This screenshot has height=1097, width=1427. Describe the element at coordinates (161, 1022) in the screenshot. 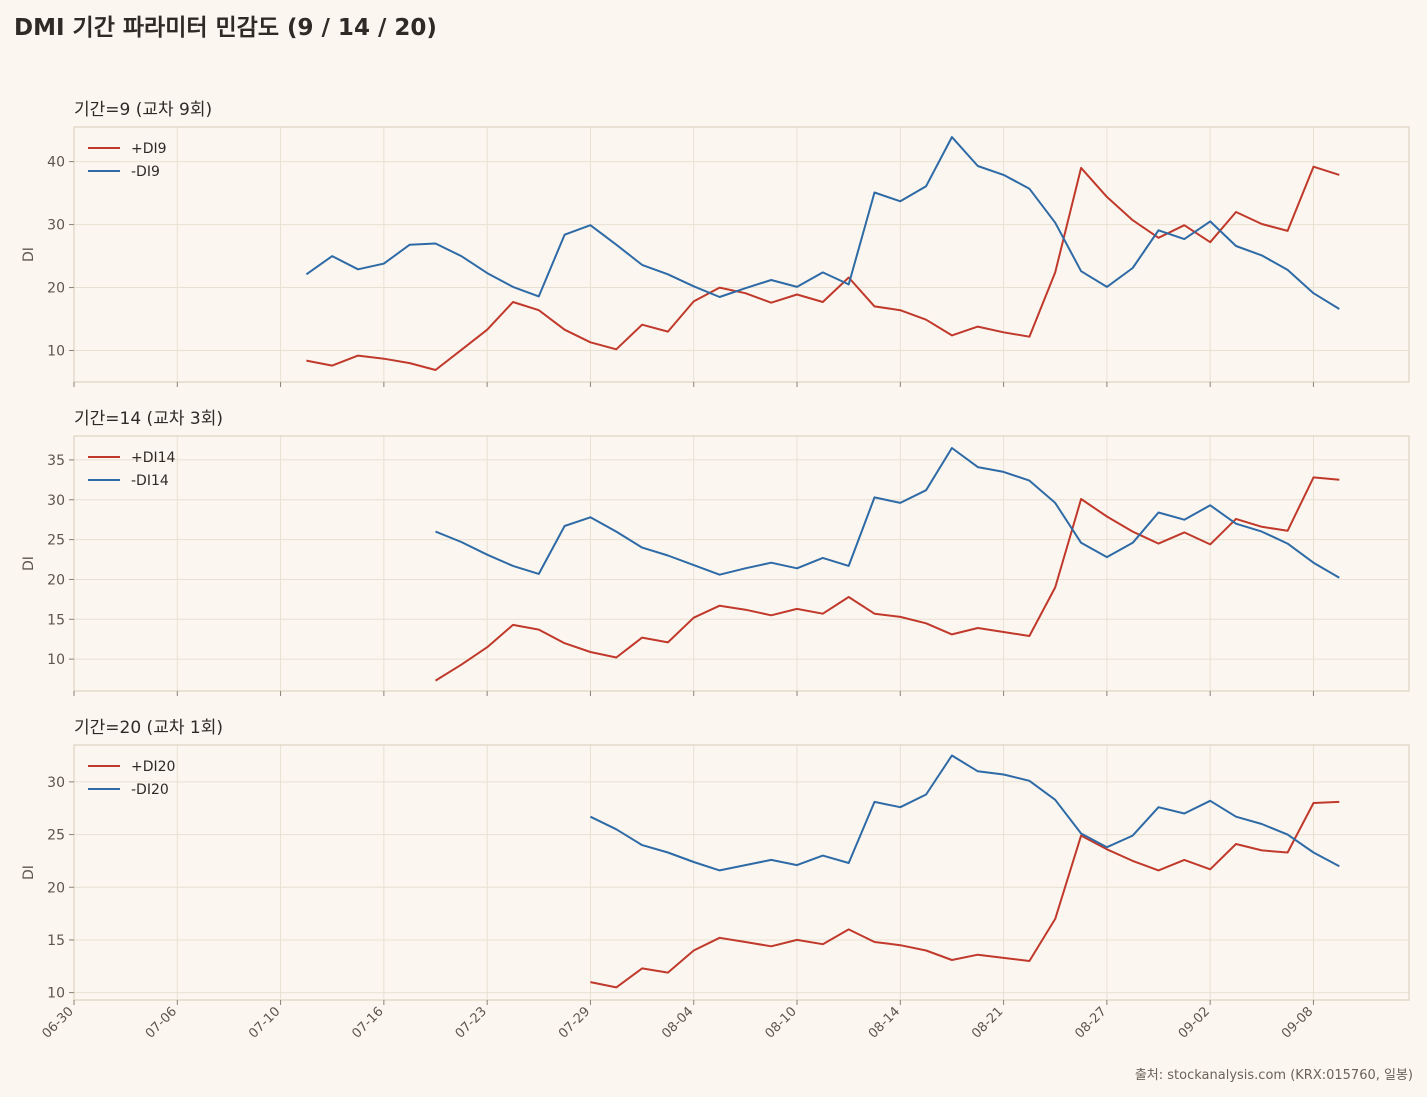

I see `x-tick-label: 07-06` at that location.